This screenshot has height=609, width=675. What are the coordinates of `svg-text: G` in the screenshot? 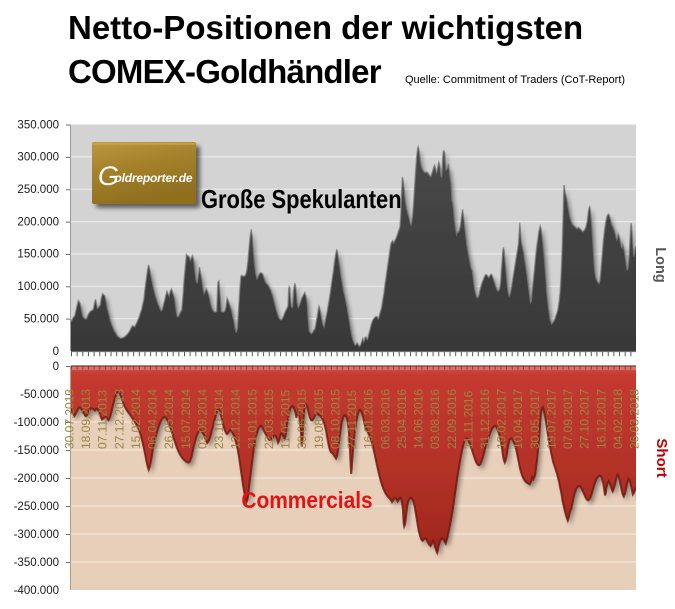 It's located at (108, 176).